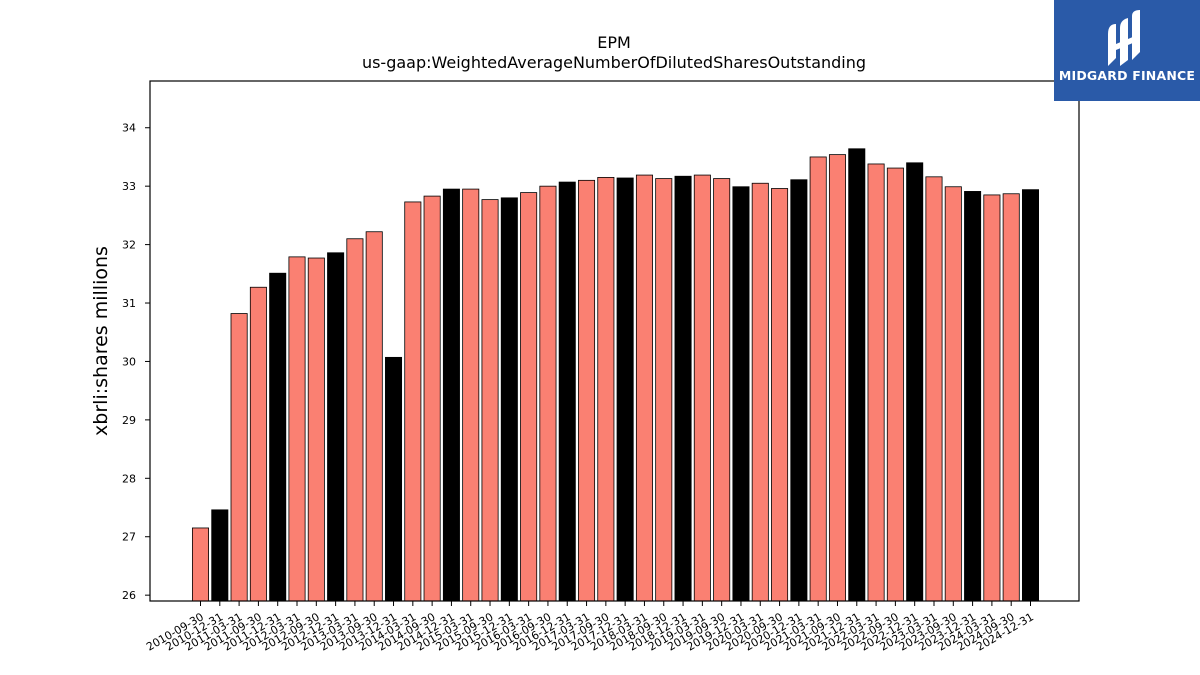 This screenshot has height=675, width=1200. Describe the element at coordinates (101, 341) in the screenshot. I see `y-axis-label: xbrli:shares millions` at that location.